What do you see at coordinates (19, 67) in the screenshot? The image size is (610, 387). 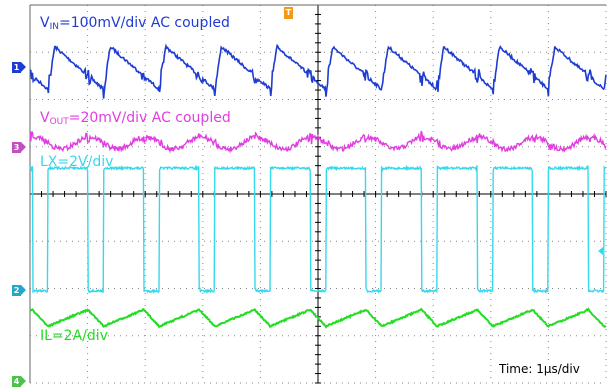 I see `channel-1-marker: 1` at bounding box center [19, 67].